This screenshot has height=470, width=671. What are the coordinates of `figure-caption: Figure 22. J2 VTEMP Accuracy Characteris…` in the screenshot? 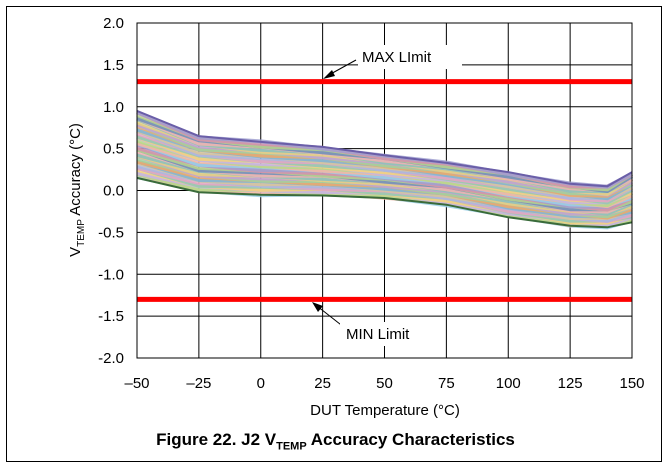 It's located at (335, 441).